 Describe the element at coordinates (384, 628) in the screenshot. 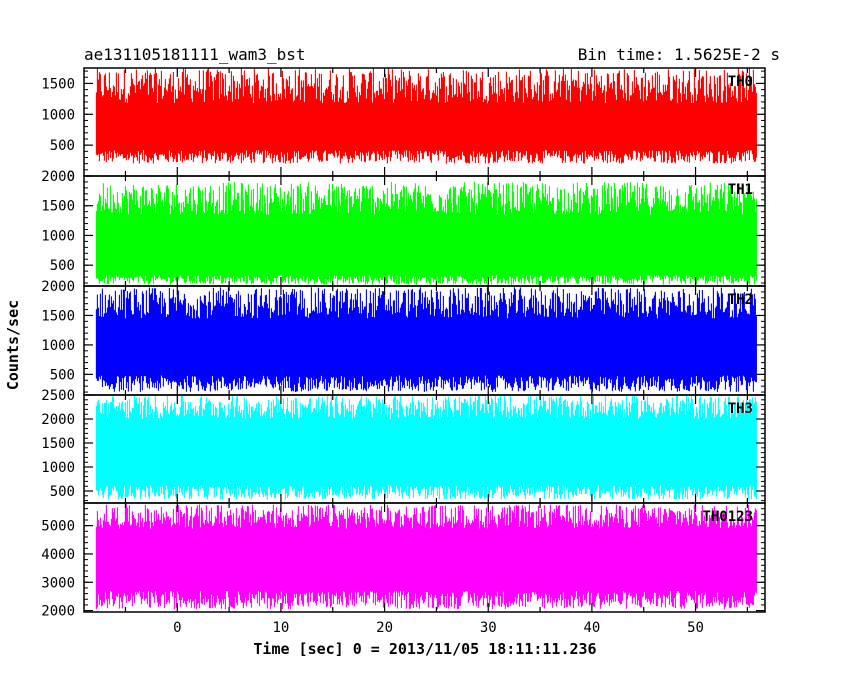

I see `x-tick-label: 20` at that location.